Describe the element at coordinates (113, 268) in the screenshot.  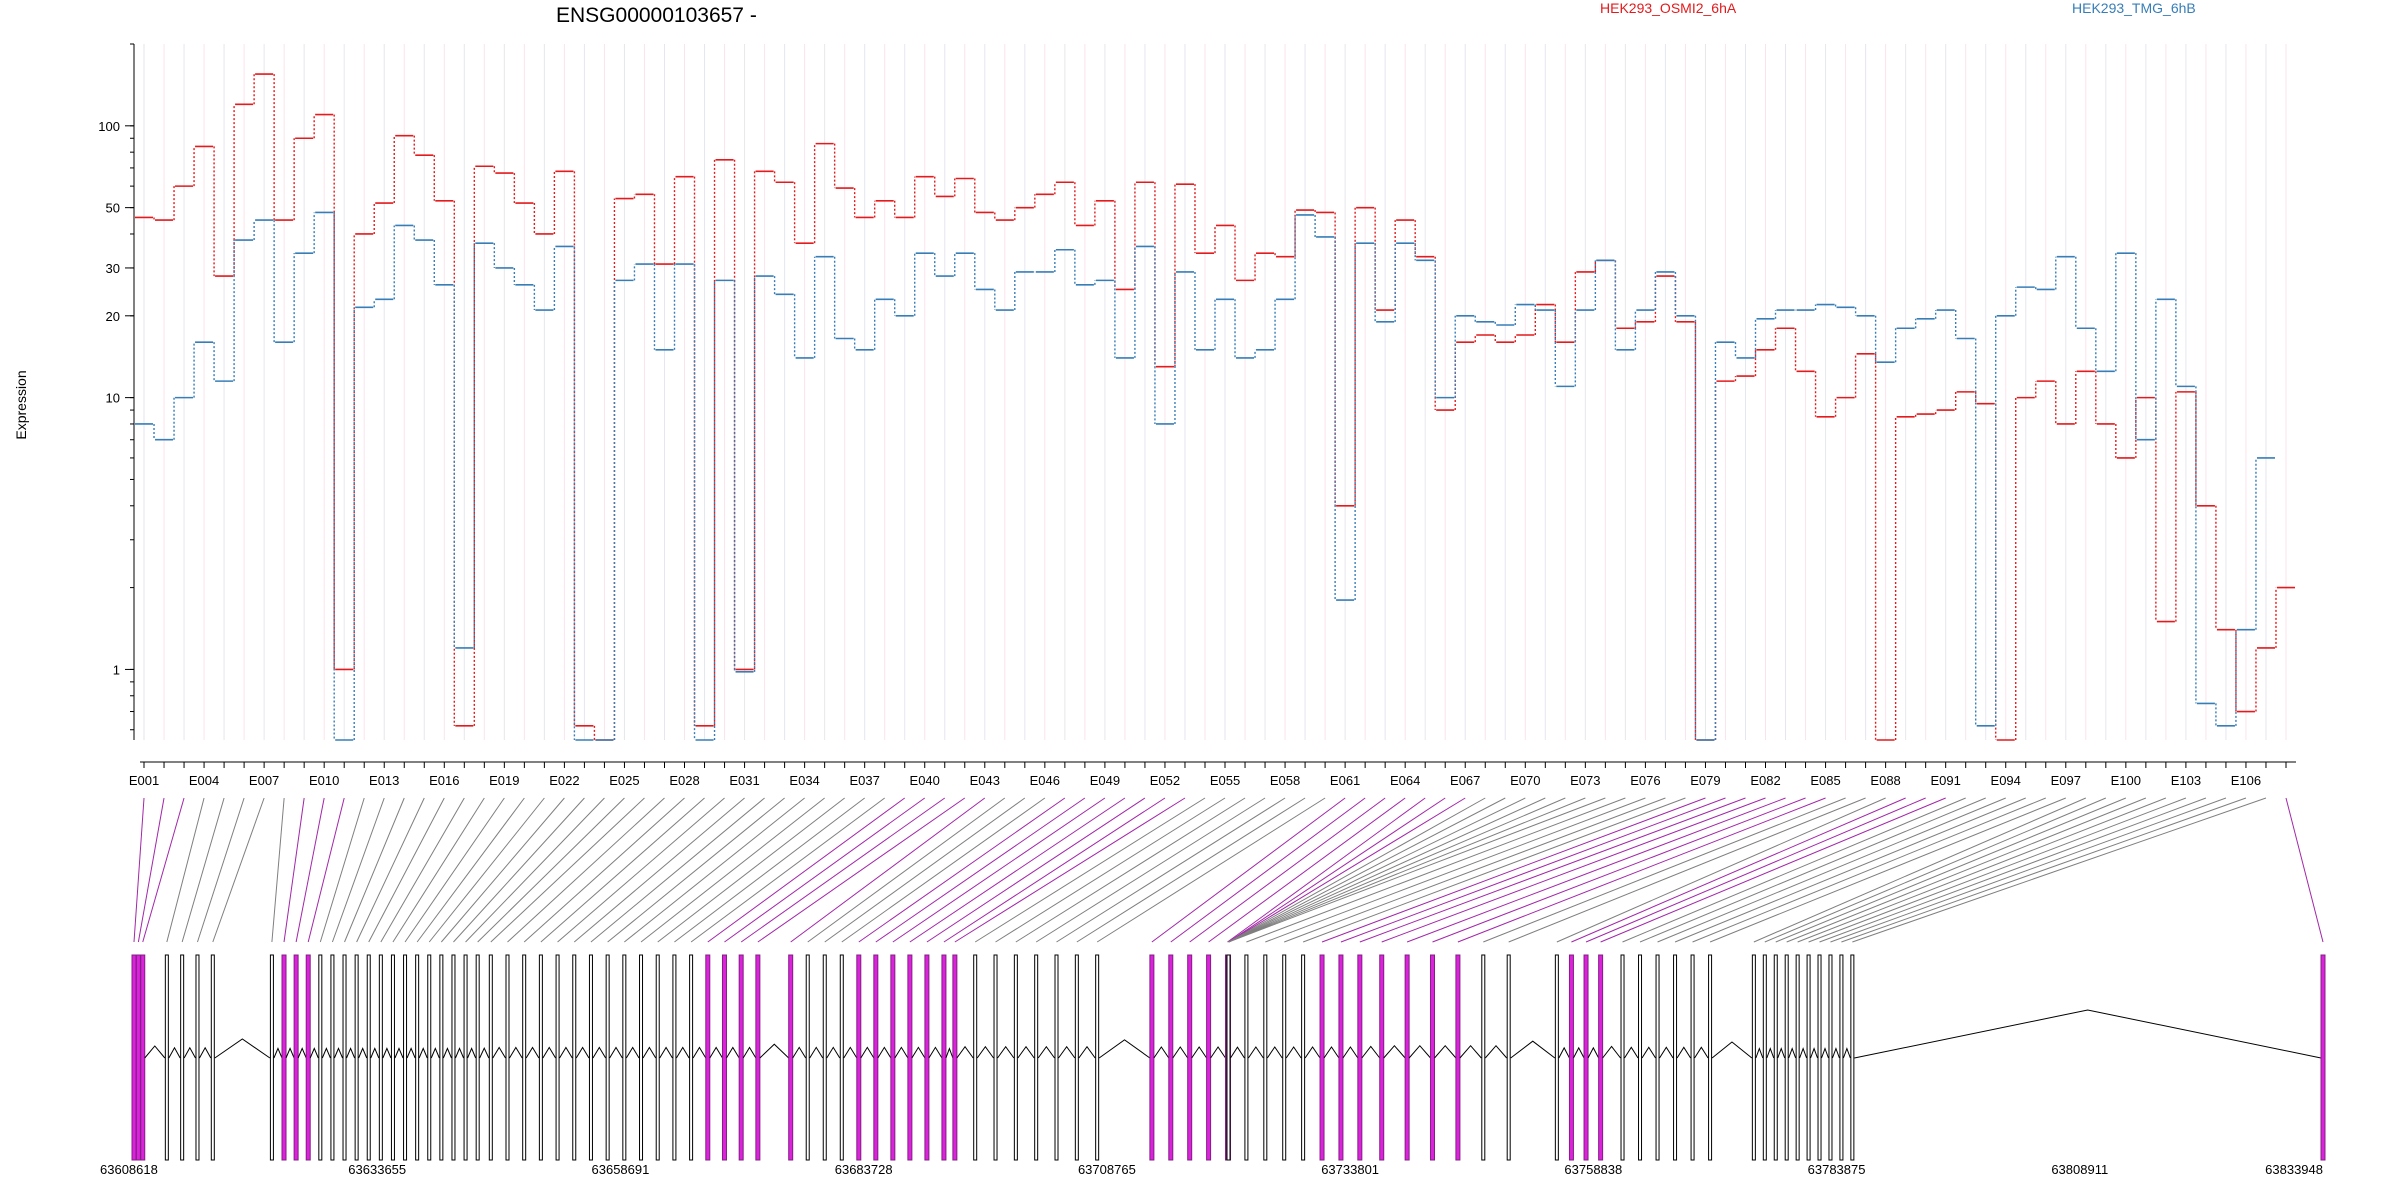
I see `y-tick-label: 30` at that location.